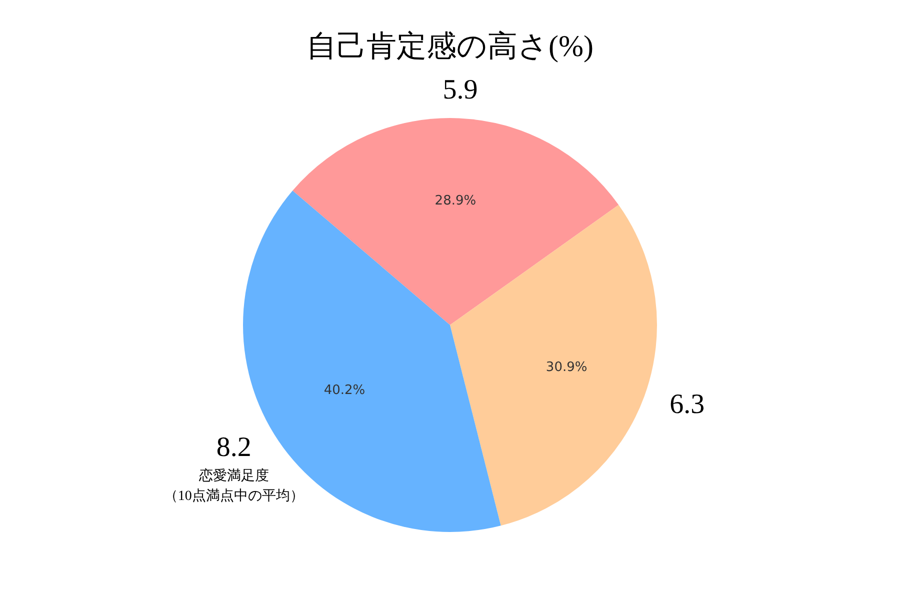  Describe the element at coordinates (450, 46) in the screenshot. I see `chart-title: 自己肯定感の高さ(%)` at that location.